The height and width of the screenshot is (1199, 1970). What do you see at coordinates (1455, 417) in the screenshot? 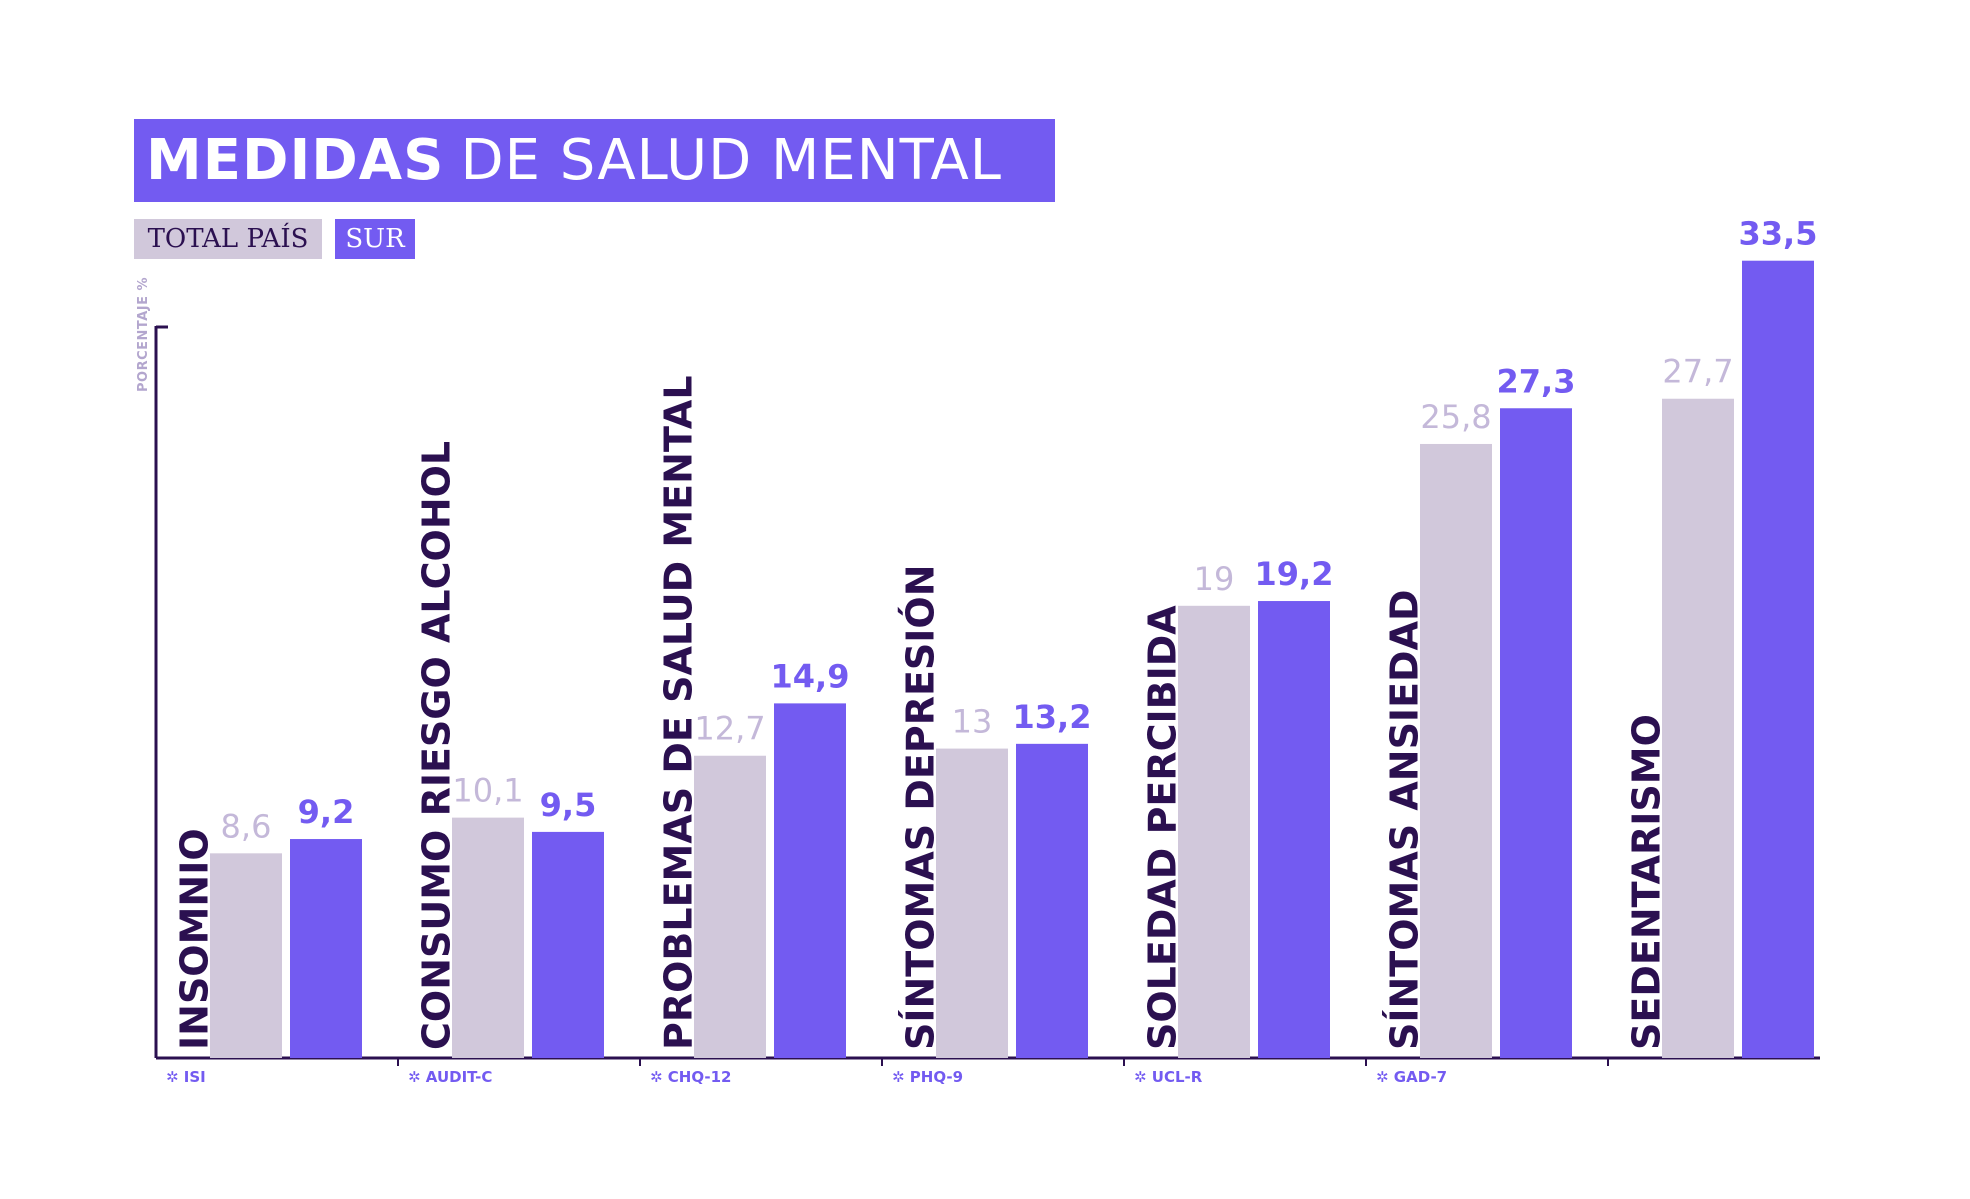
I see `value-label-total-pais-sintomas-ansiedad: 25,8` at bounding box center [1455, 417].